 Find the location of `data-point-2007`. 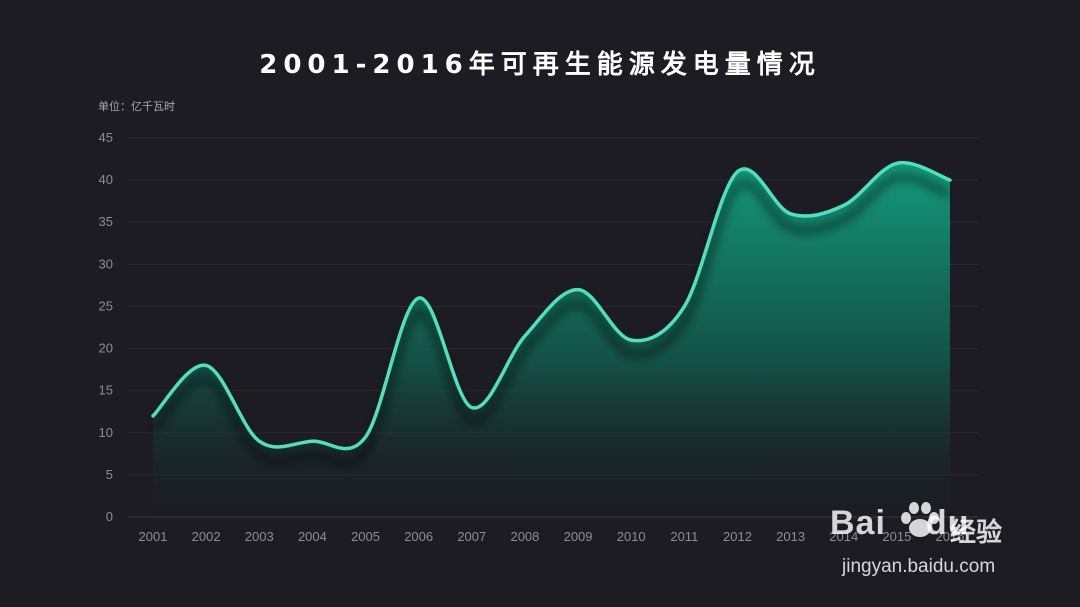

data-point-2007 is located at coordinates (472, 408).